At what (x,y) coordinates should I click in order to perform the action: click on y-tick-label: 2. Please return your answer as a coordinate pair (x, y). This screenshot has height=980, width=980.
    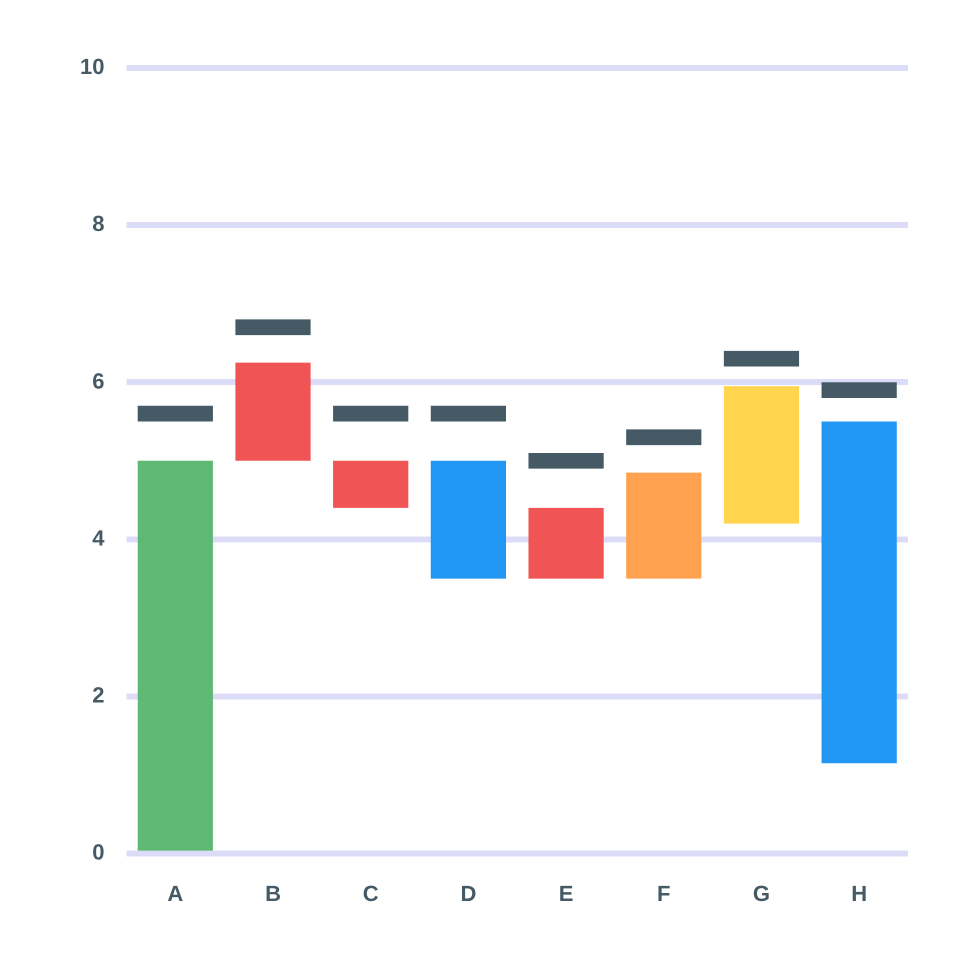
    Looking at the image, I should click on (98, 695).